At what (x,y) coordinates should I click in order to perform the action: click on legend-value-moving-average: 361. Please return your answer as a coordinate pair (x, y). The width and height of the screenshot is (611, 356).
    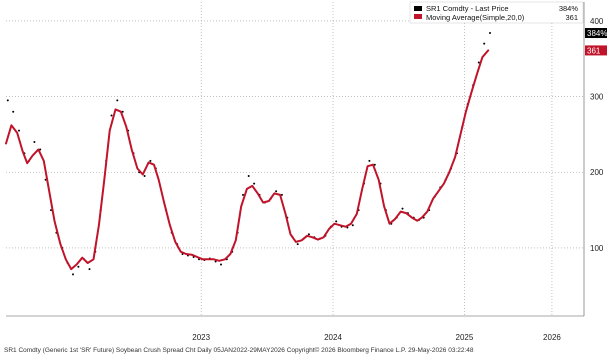
    Looking at the image, I should click on (571, 17).